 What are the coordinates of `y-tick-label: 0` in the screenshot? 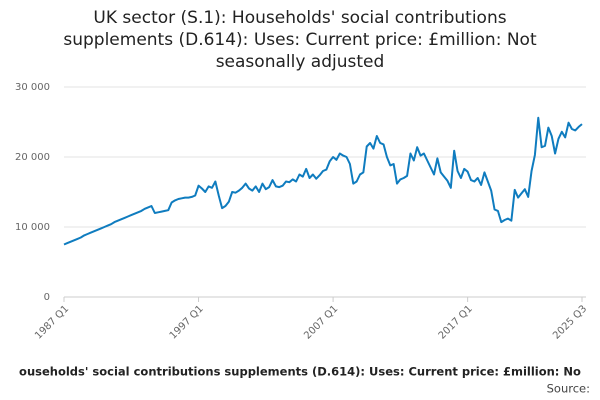 It's located at (47, 297).